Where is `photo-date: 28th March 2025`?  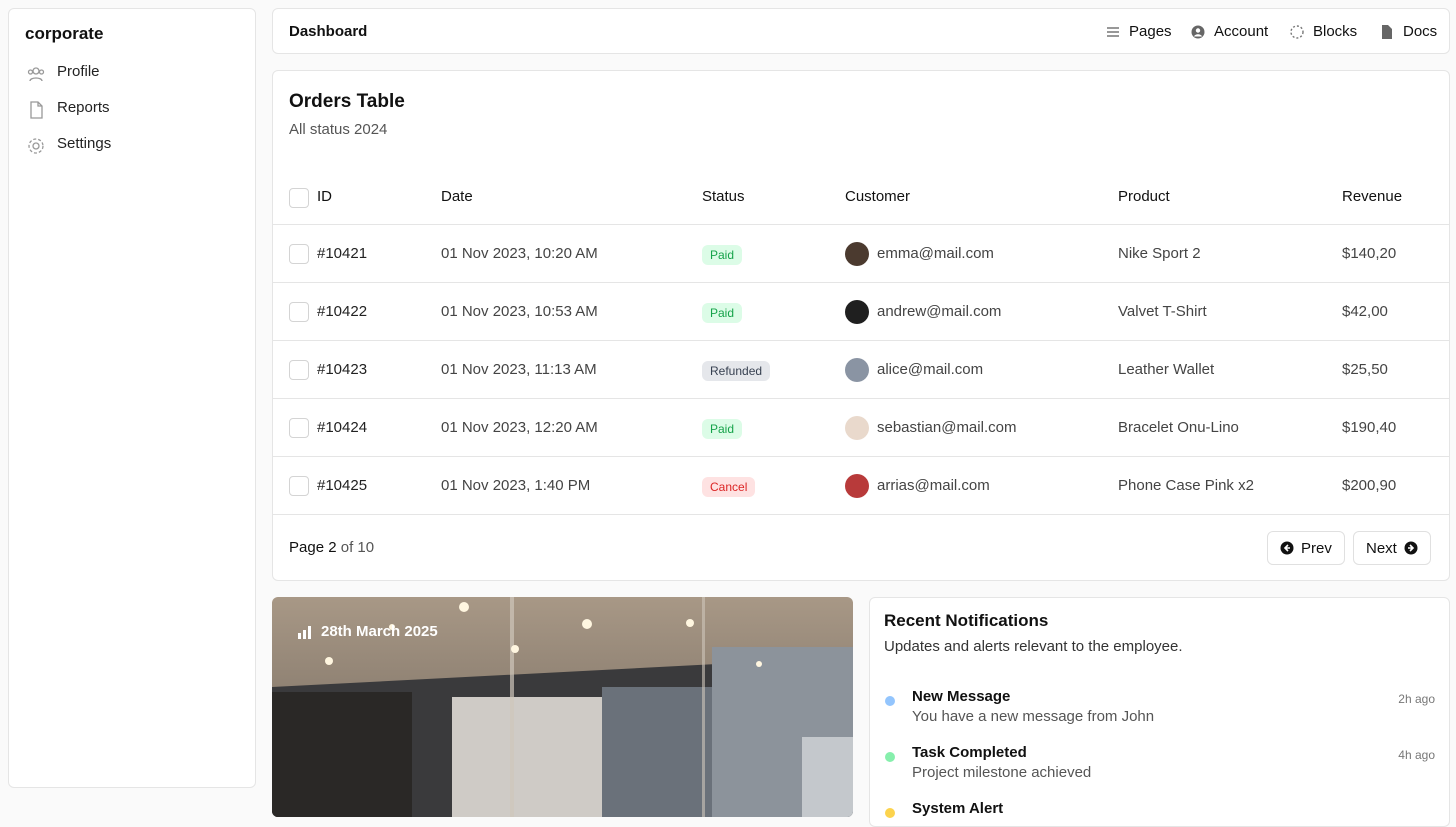 photo-date: 28th March 2025 is located at coordinates (379, 631).